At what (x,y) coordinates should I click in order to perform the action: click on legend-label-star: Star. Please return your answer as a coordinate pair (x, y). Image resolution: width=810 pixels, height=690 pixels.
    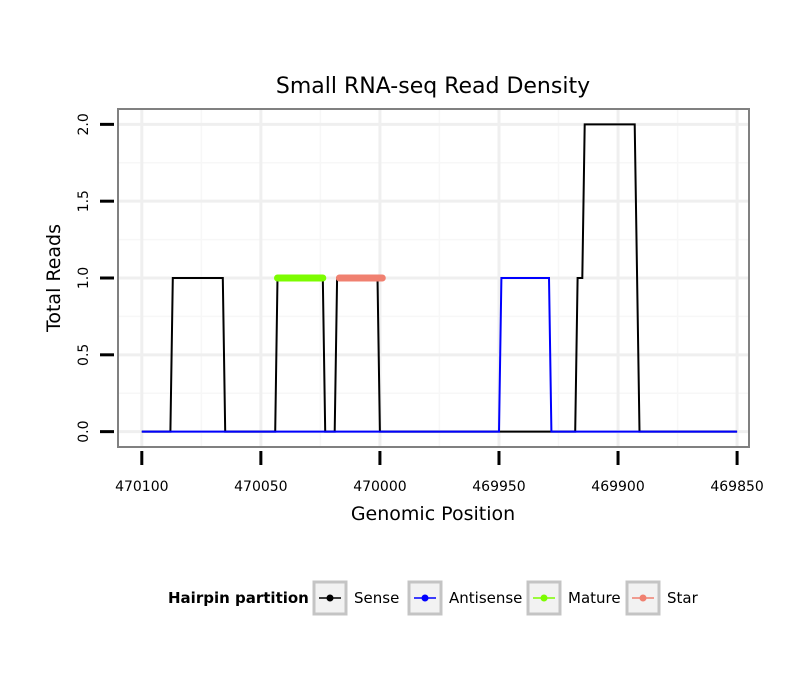
    Looking at the image, I should click on (683, 598).